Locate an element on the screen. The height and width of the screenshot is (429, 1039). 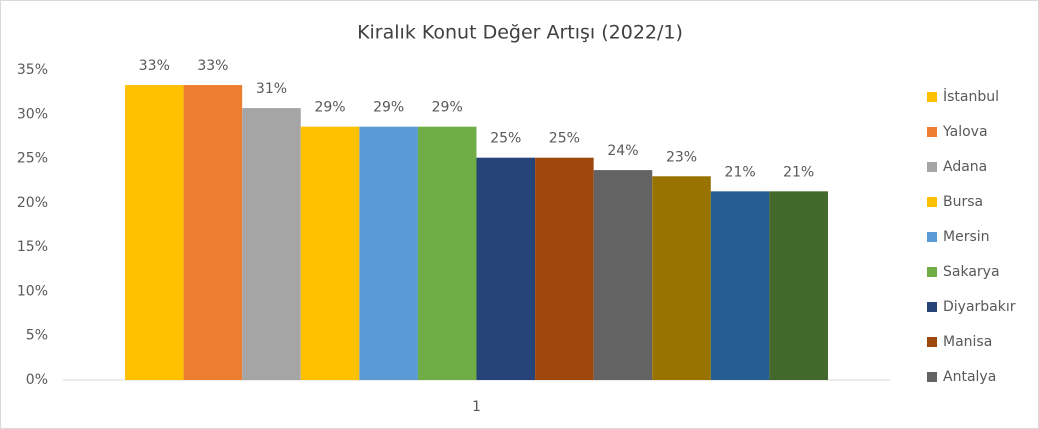
y-tick-label: 0% is located at coordinates (37, 380).